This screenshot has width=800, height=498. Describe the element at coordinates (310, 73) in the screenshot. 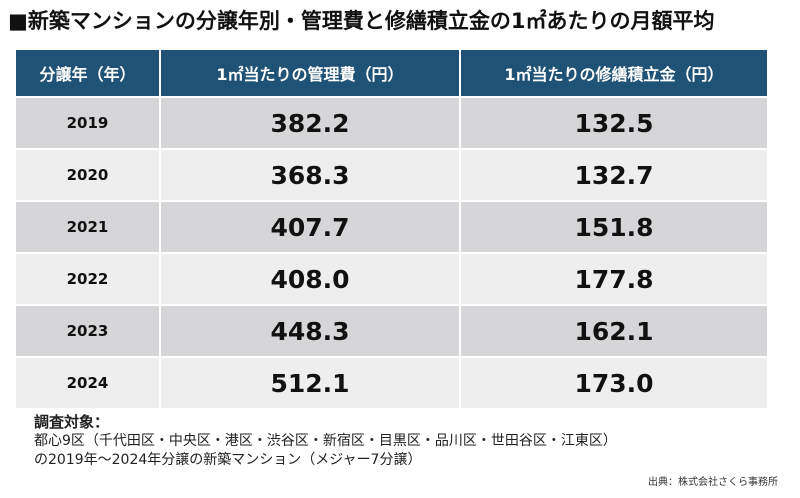

I see `header-management-fee: 1㎡当たりの管理費（円）` at that location.